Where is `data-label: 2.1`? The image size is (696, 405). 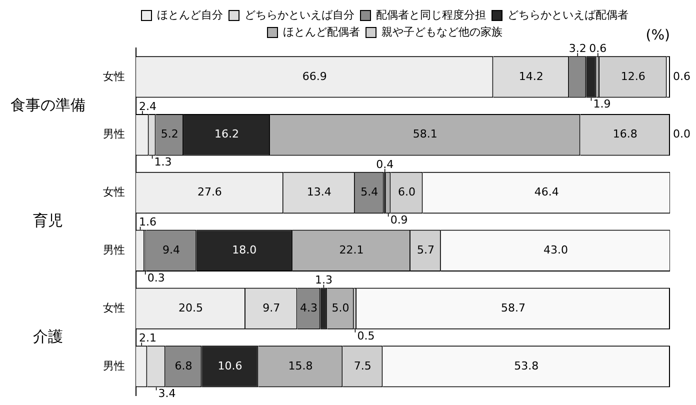 data-label: 2.1 is located at coordinates (147, 337).